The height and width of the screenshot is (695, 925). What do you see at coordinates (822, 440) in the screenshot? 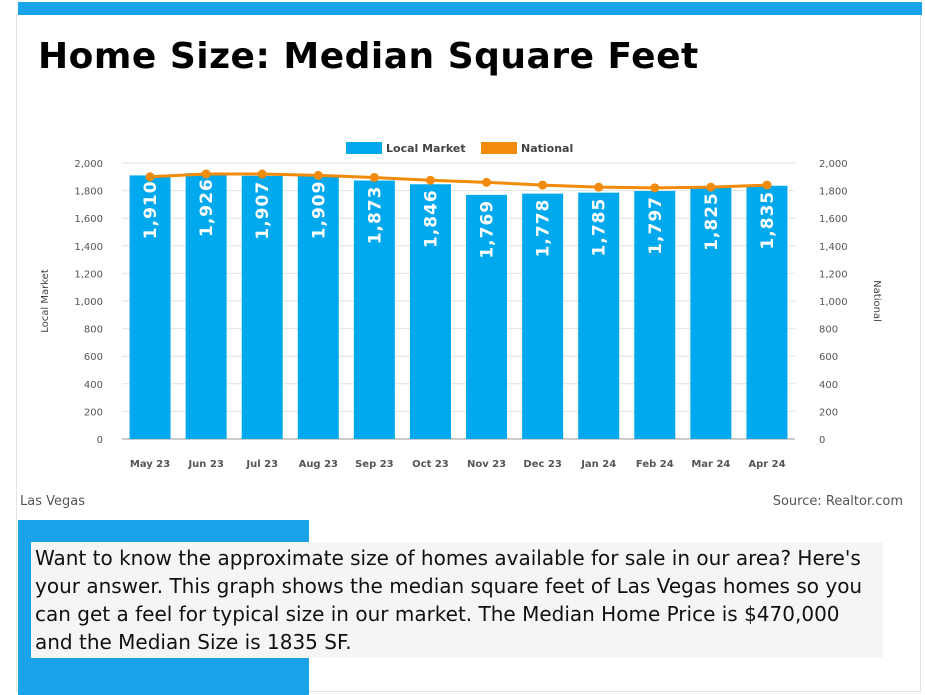
I see `y2-tick-label: 0` at bounding box center [822, 440].